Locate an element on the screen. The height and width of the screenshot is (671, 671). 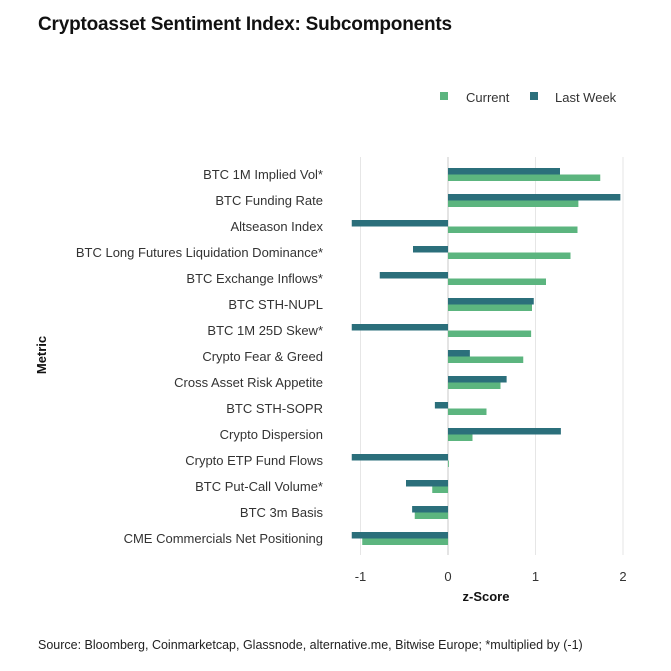
x-axis-title: z-Score is located at coordinates (486, 596).